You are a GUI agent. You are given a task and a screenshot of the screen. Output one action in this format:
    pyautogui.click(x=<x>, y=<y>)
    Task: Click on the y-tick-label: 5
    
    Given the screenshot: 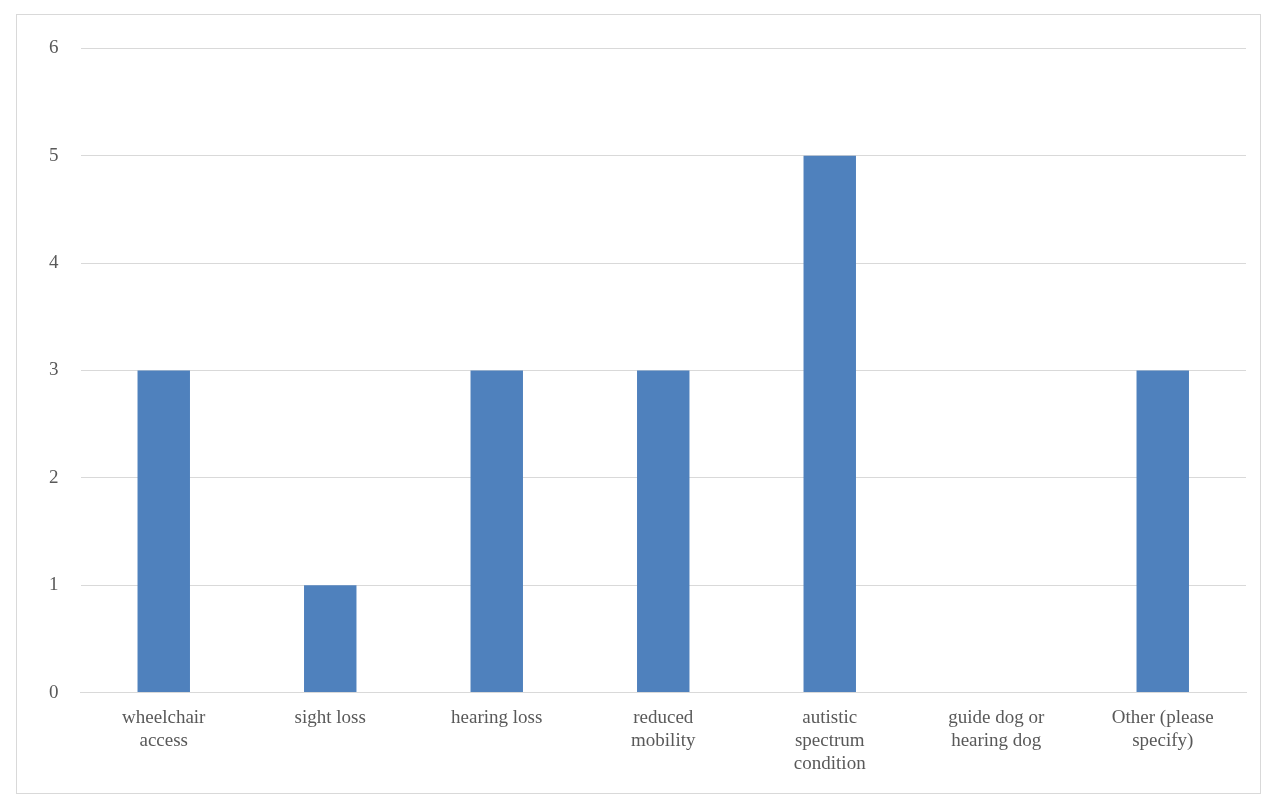 What is the action you would take?
    pyautogui.click(x=54, y=154)
    